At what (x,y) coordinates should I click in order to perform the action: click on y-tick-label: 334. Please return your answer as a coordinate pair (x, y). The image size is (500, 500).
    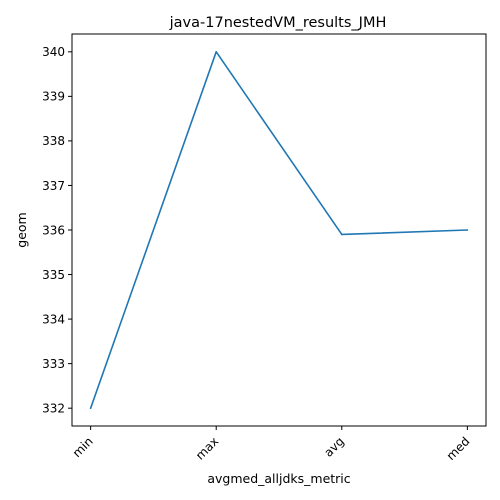
    Looking at the image, I should click on (53, 319).